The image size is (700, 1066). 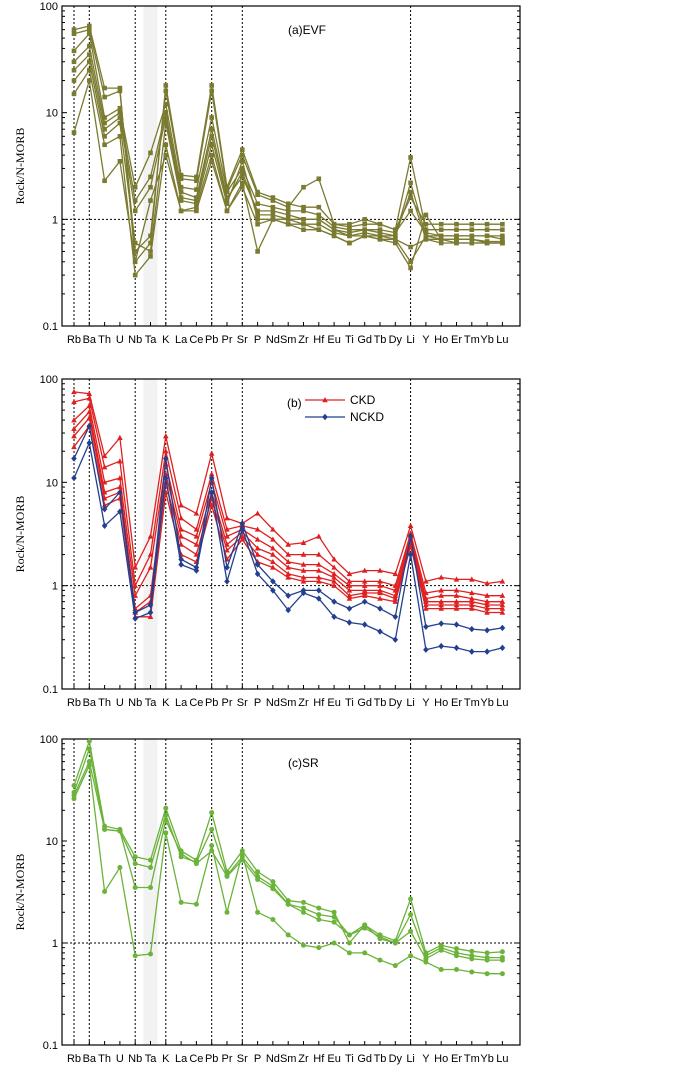 I want to click on x-tick-label-p: P, so click(x=257, y=703).